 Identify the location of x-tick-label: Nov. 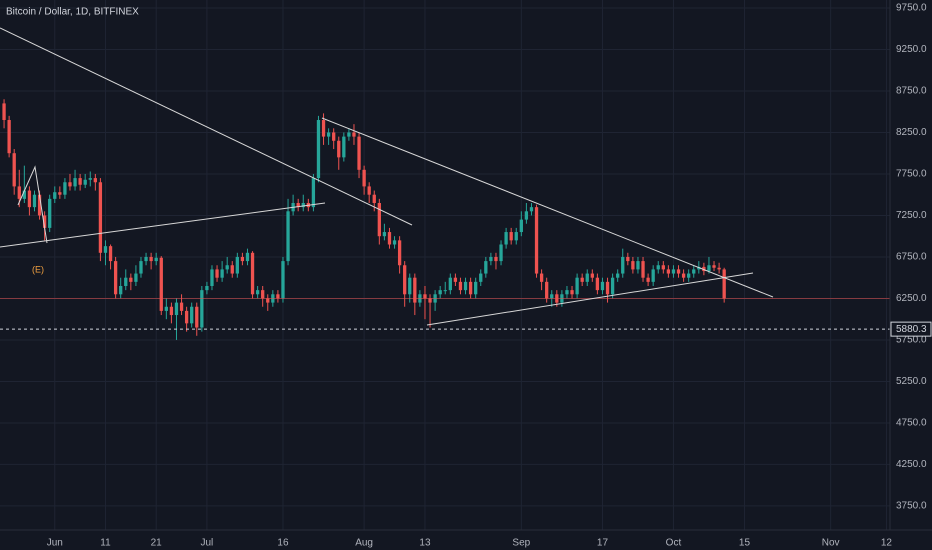
(831, 543).